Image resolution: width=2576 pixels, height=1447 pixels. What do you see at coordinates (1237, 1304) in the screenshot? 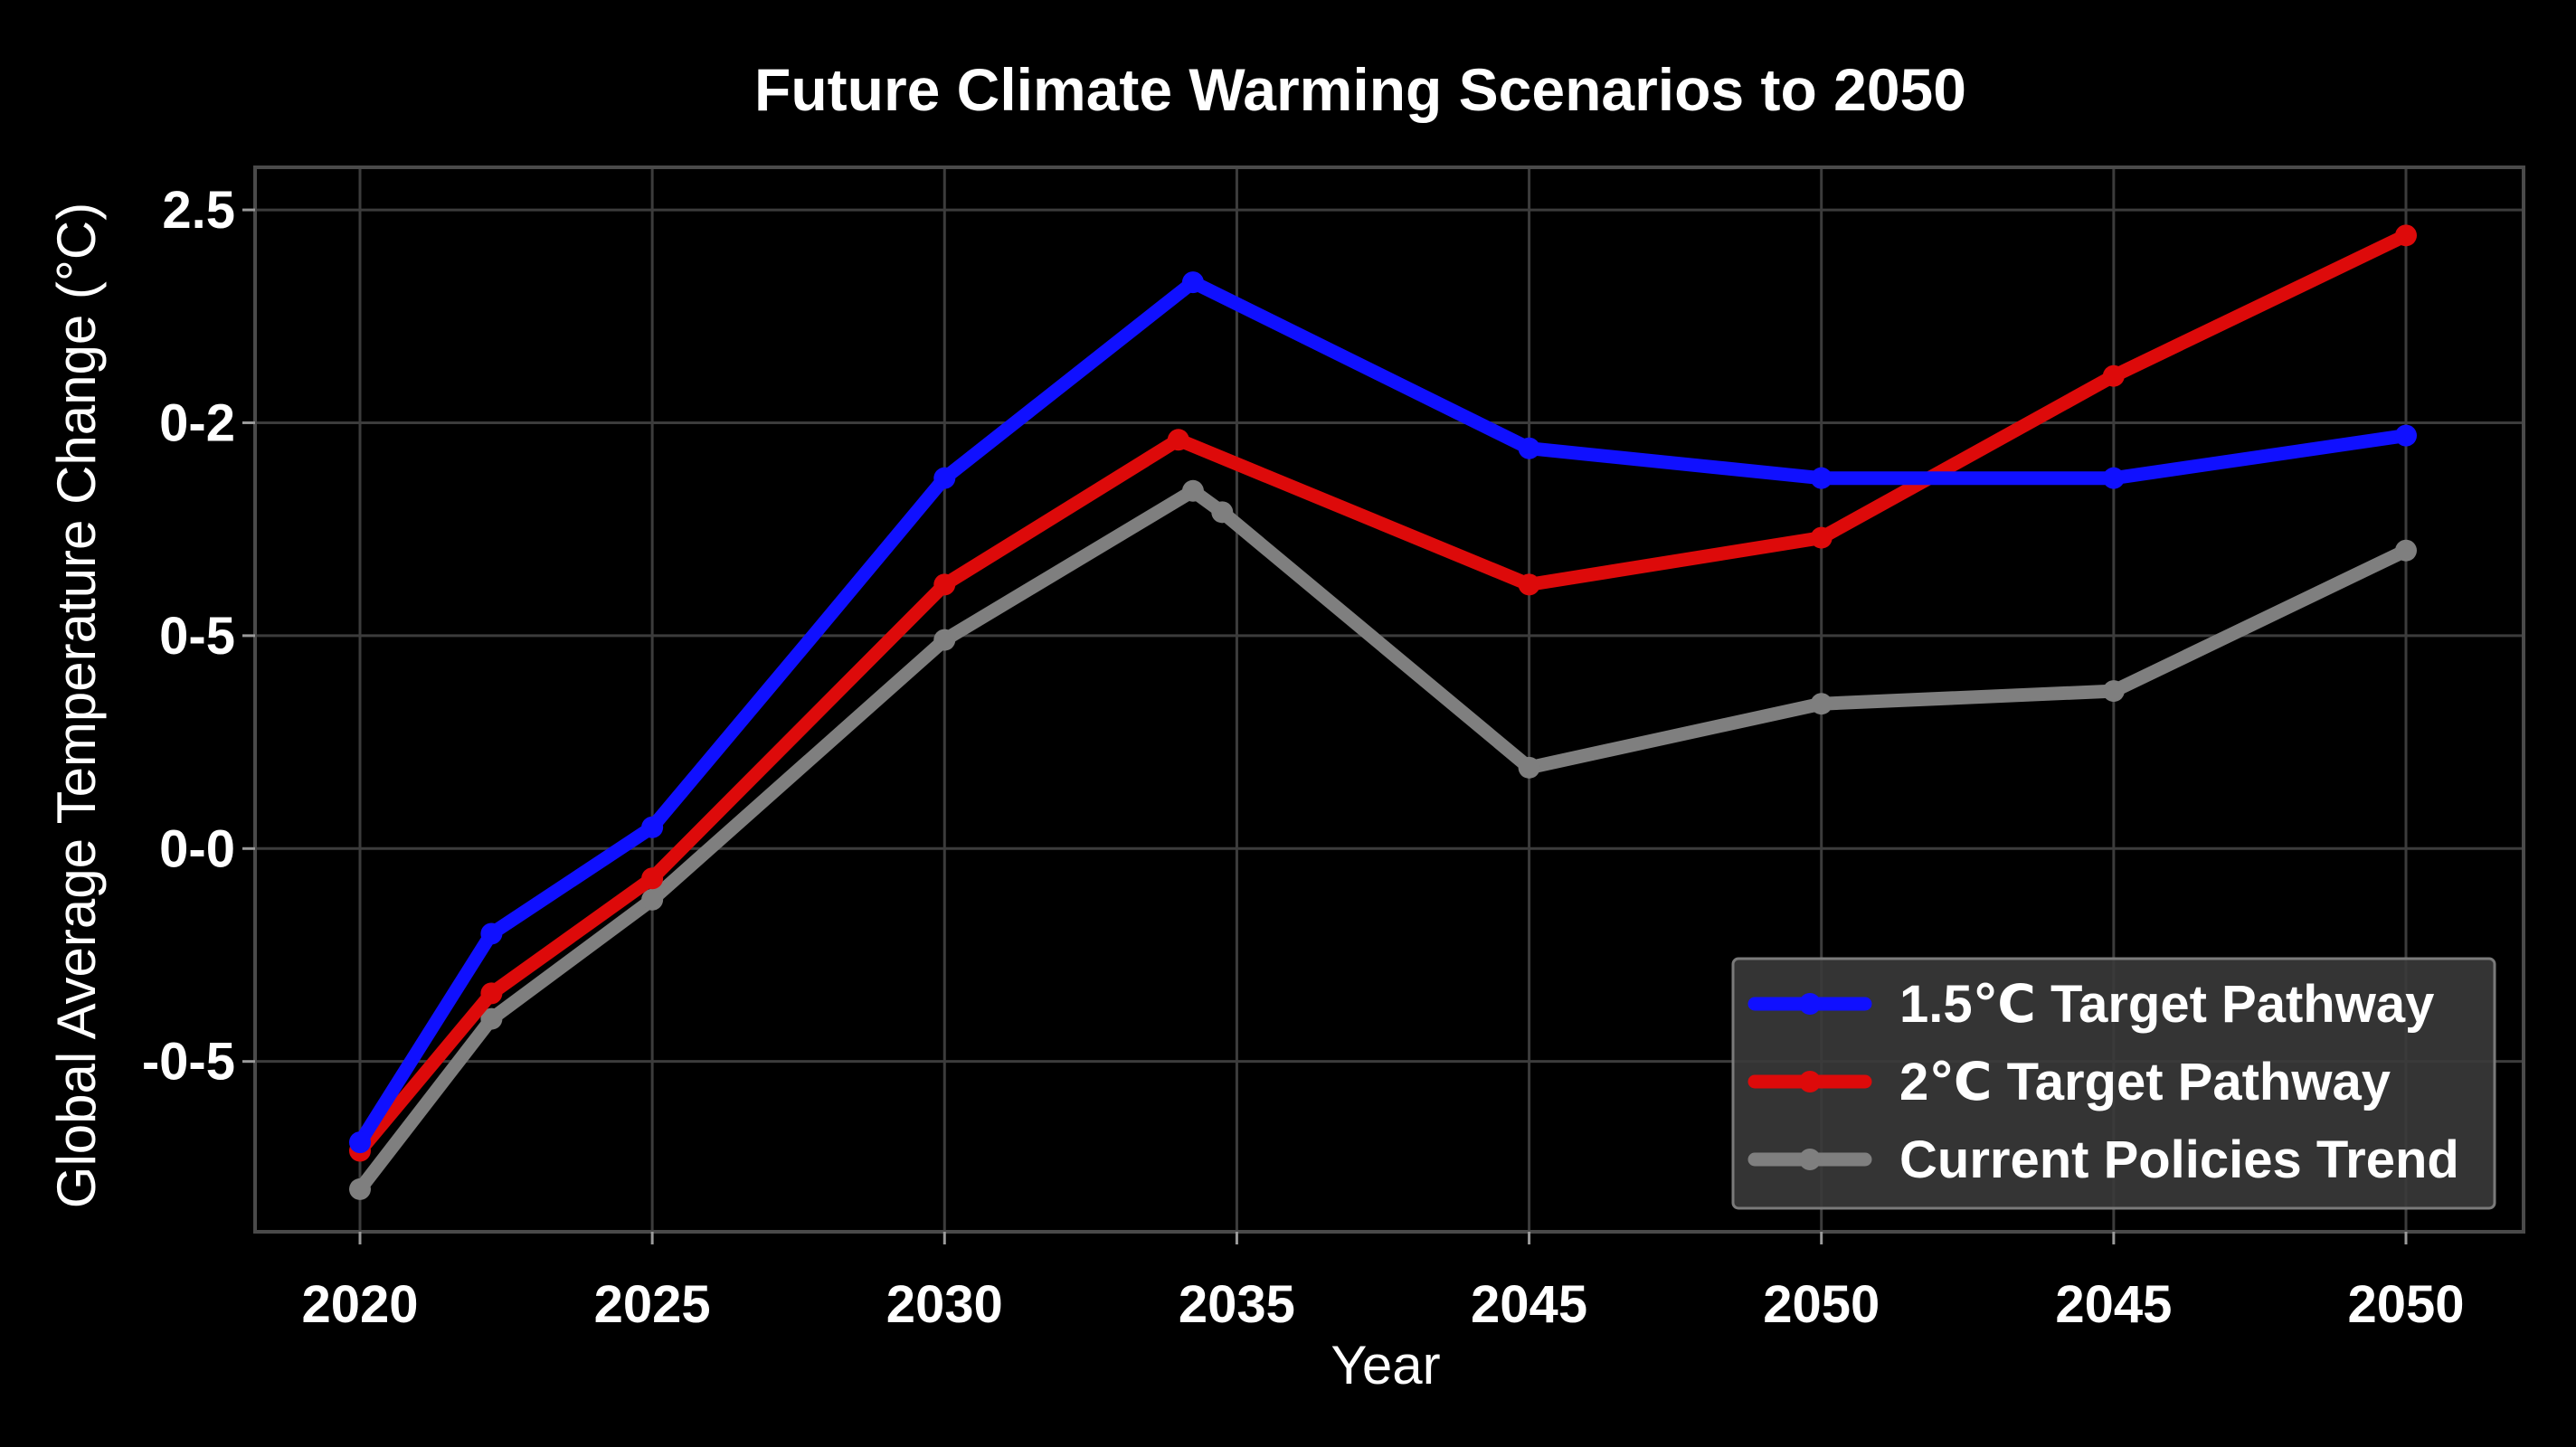
I see `x-tick-label: 2035` at bounding box center [1237, 1304].